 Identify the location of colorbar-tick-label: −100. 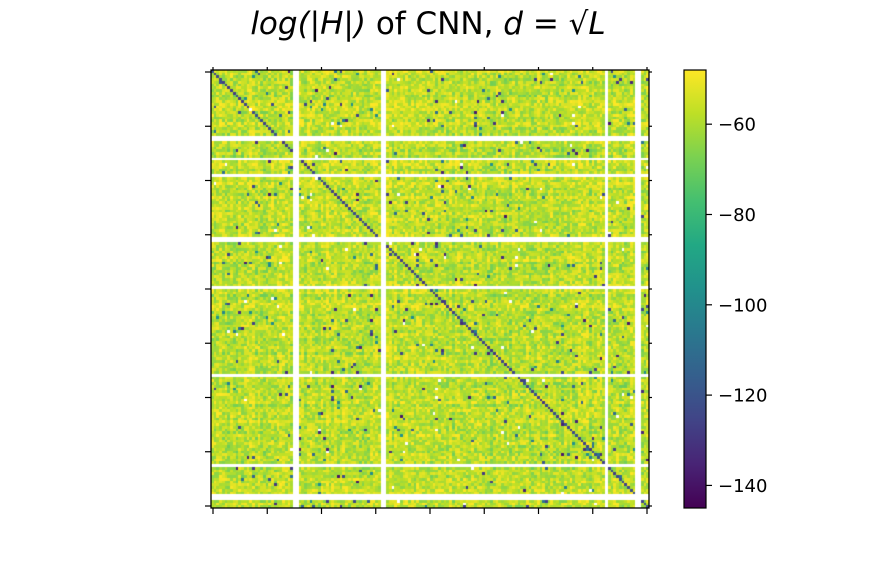
(742, 305).